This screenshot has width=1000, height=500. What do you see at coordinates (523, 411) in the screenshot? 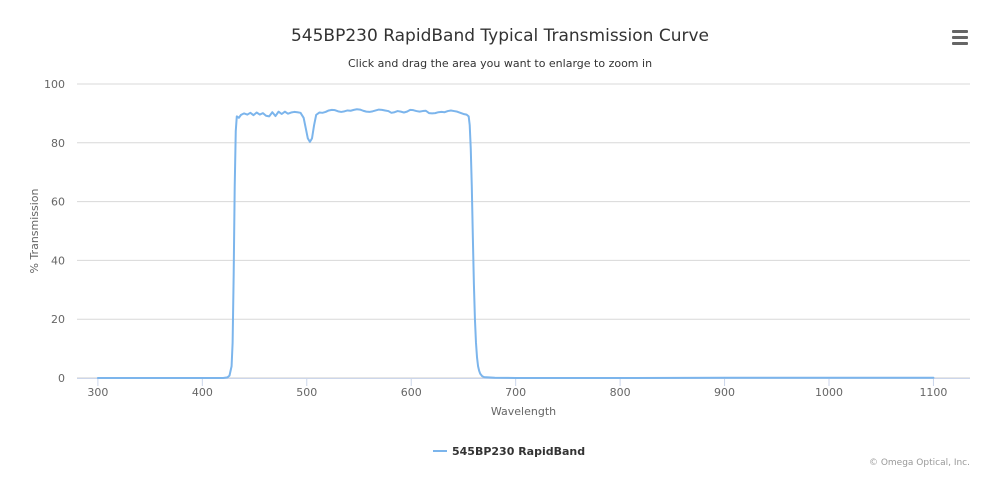
I see `x-axis-title: Wavelength` at bounding box center [523, 411].